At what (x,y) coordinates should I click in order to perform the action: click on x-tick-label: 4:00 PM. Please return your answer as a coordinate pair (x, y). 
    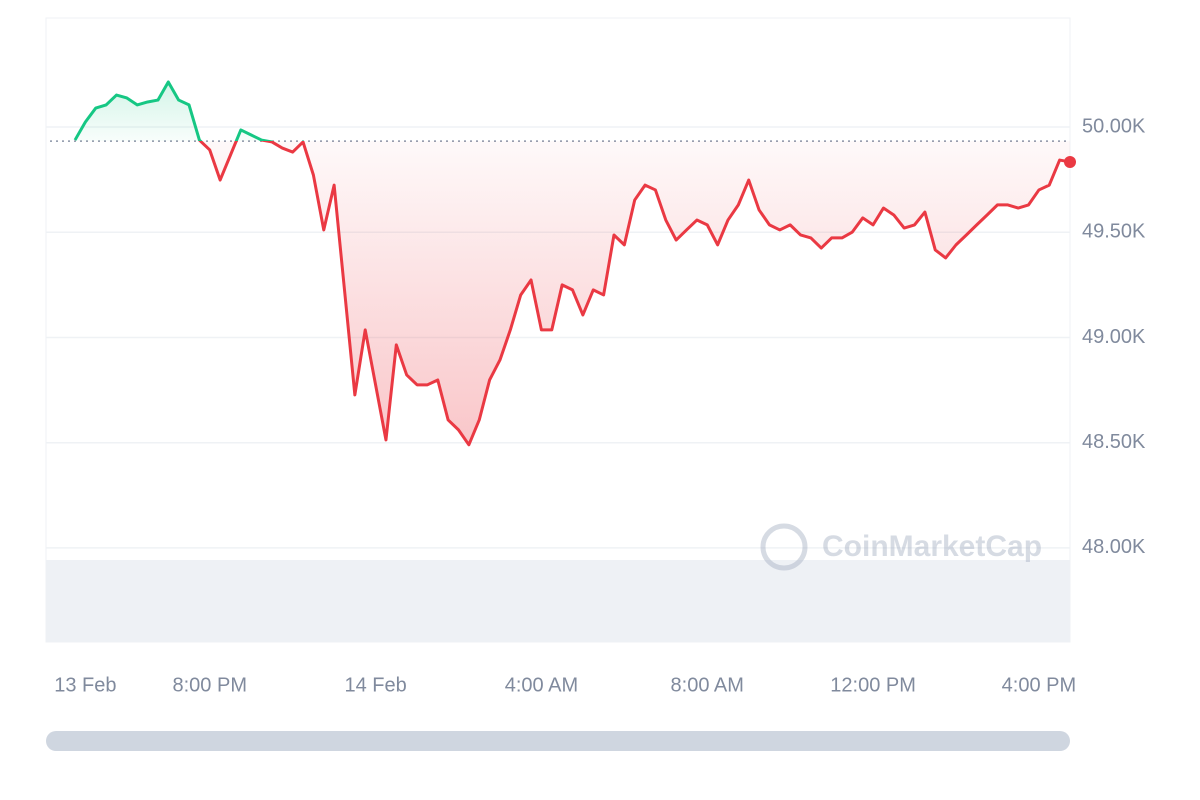
    Looking at the image, I should click on (1039, 685).